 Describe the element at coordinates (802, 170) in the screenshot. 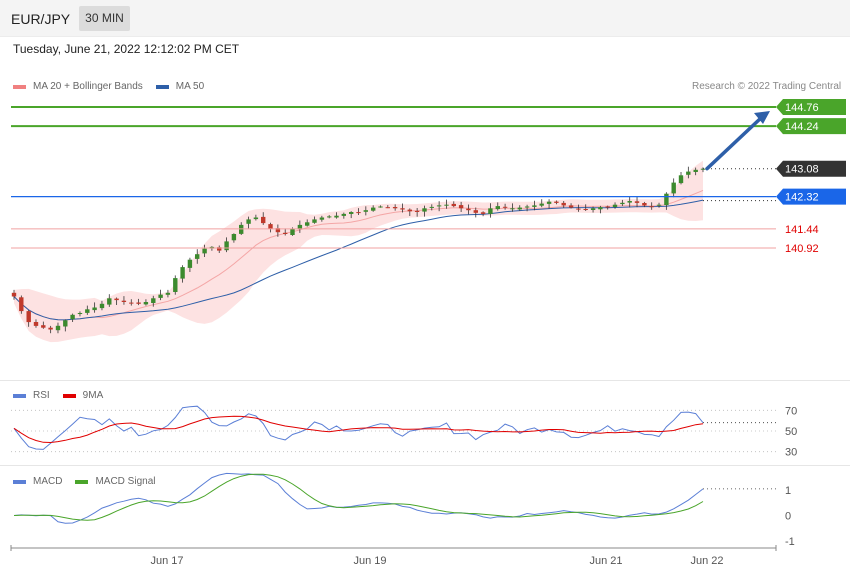

I see `level-label-143.08: 143.08` at that location.